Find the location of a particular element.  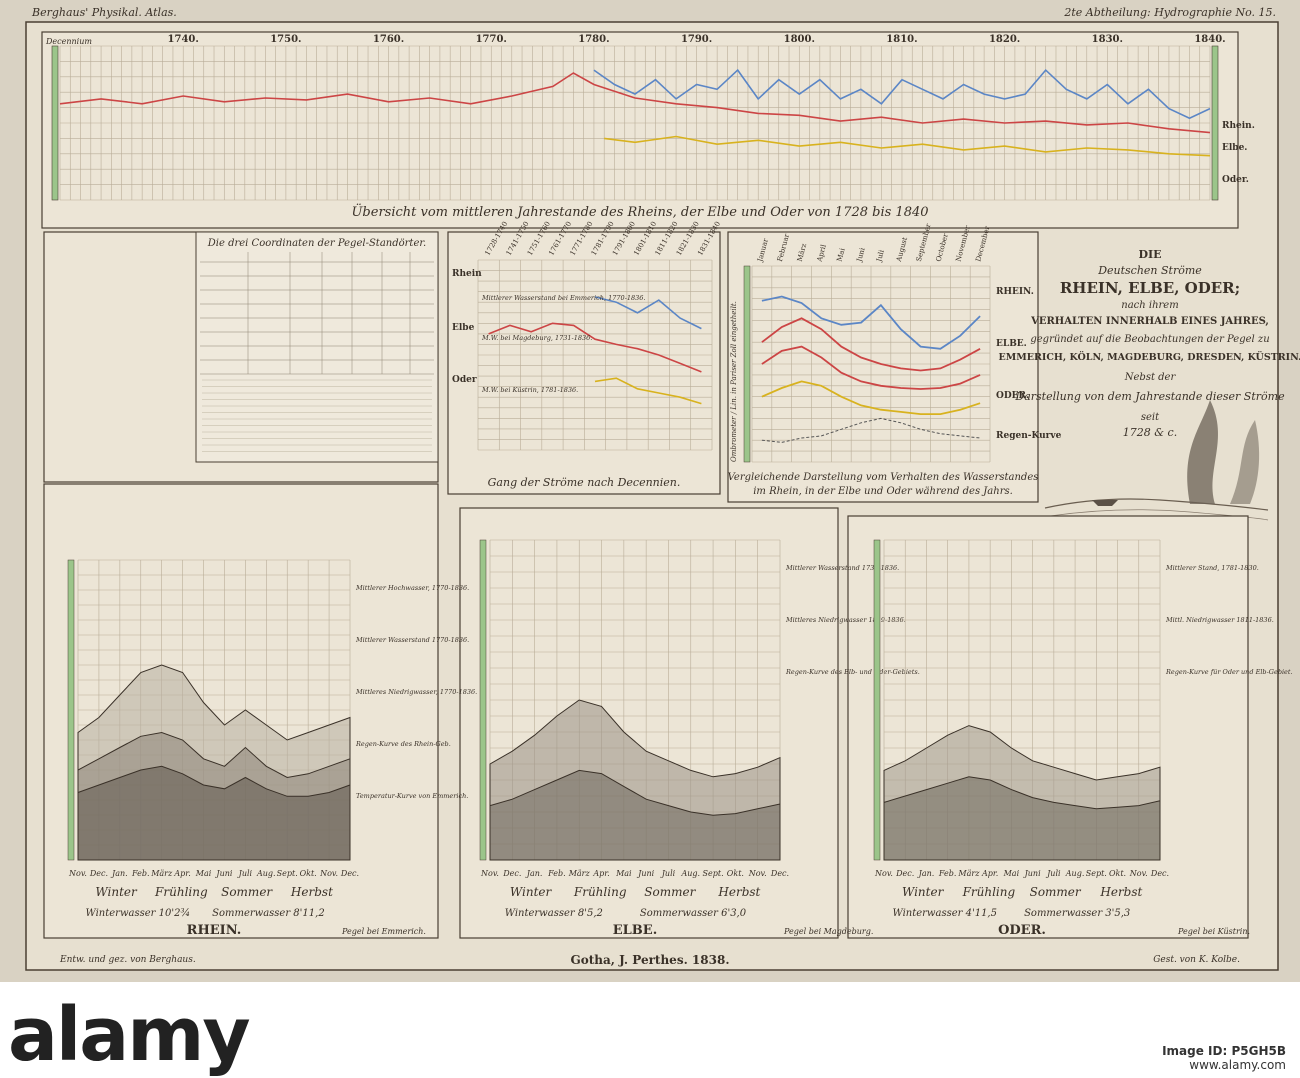

title-line-5: VERHALTEN INNERHALB EINES JAHRES, is located at coordinates (1149, 321).